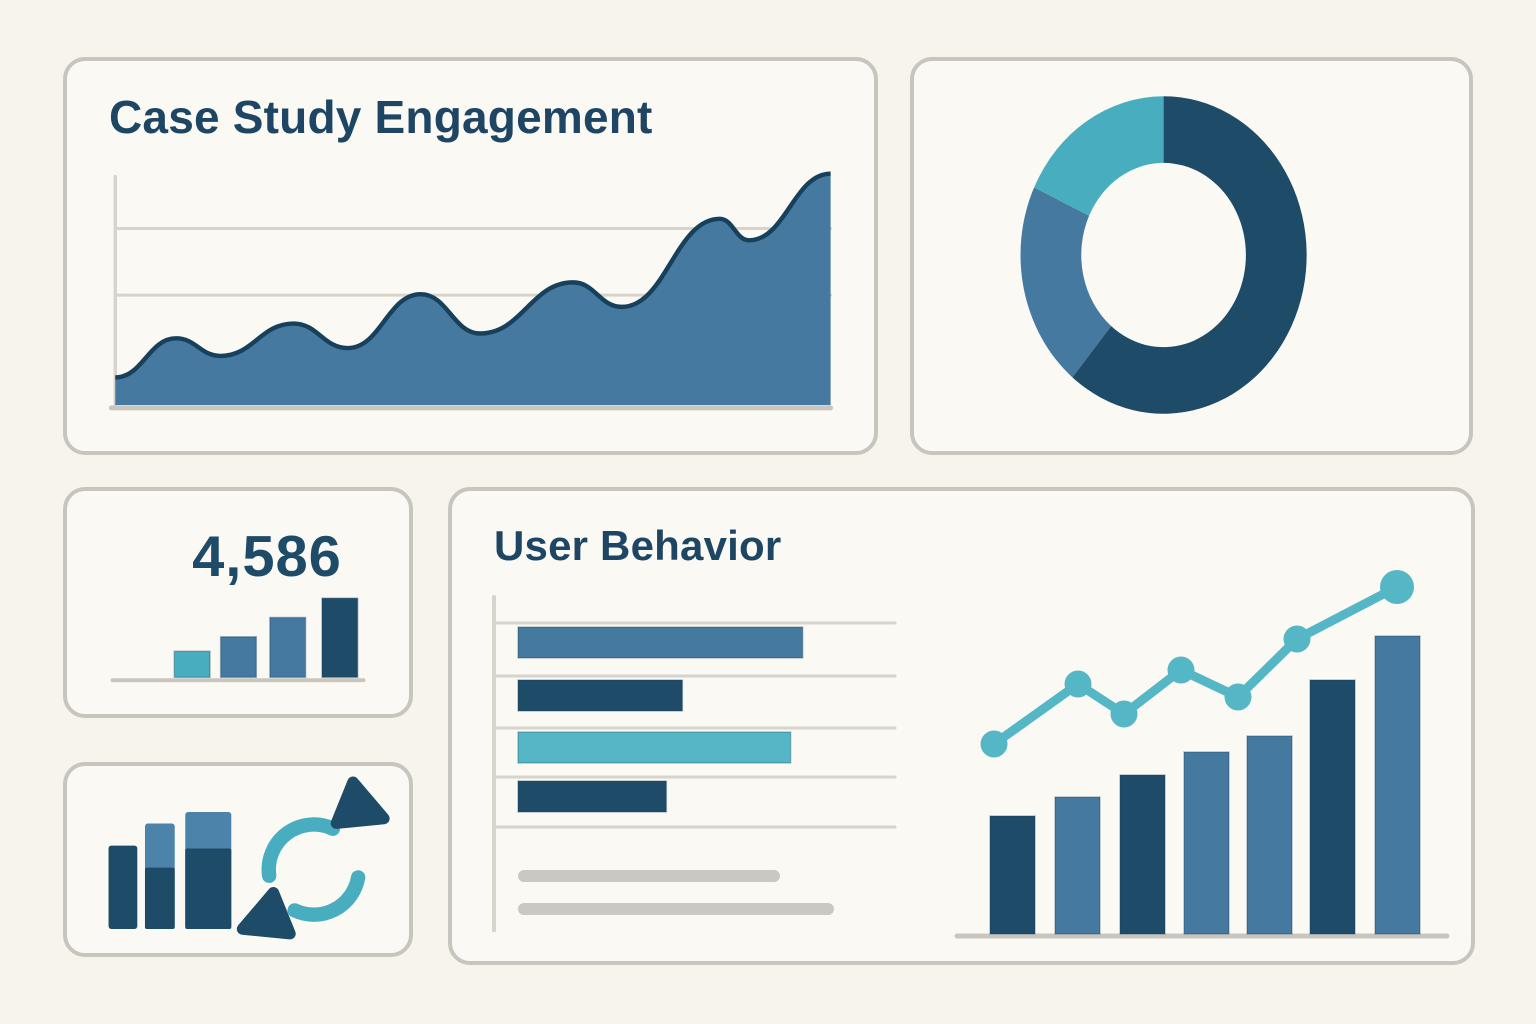 Image resolution: width=1536 pixels, height=1024 pixels. Describe the element at coordinates (638, 545) in the screenshot. I see `behavior-title: User Behavior` at that location.